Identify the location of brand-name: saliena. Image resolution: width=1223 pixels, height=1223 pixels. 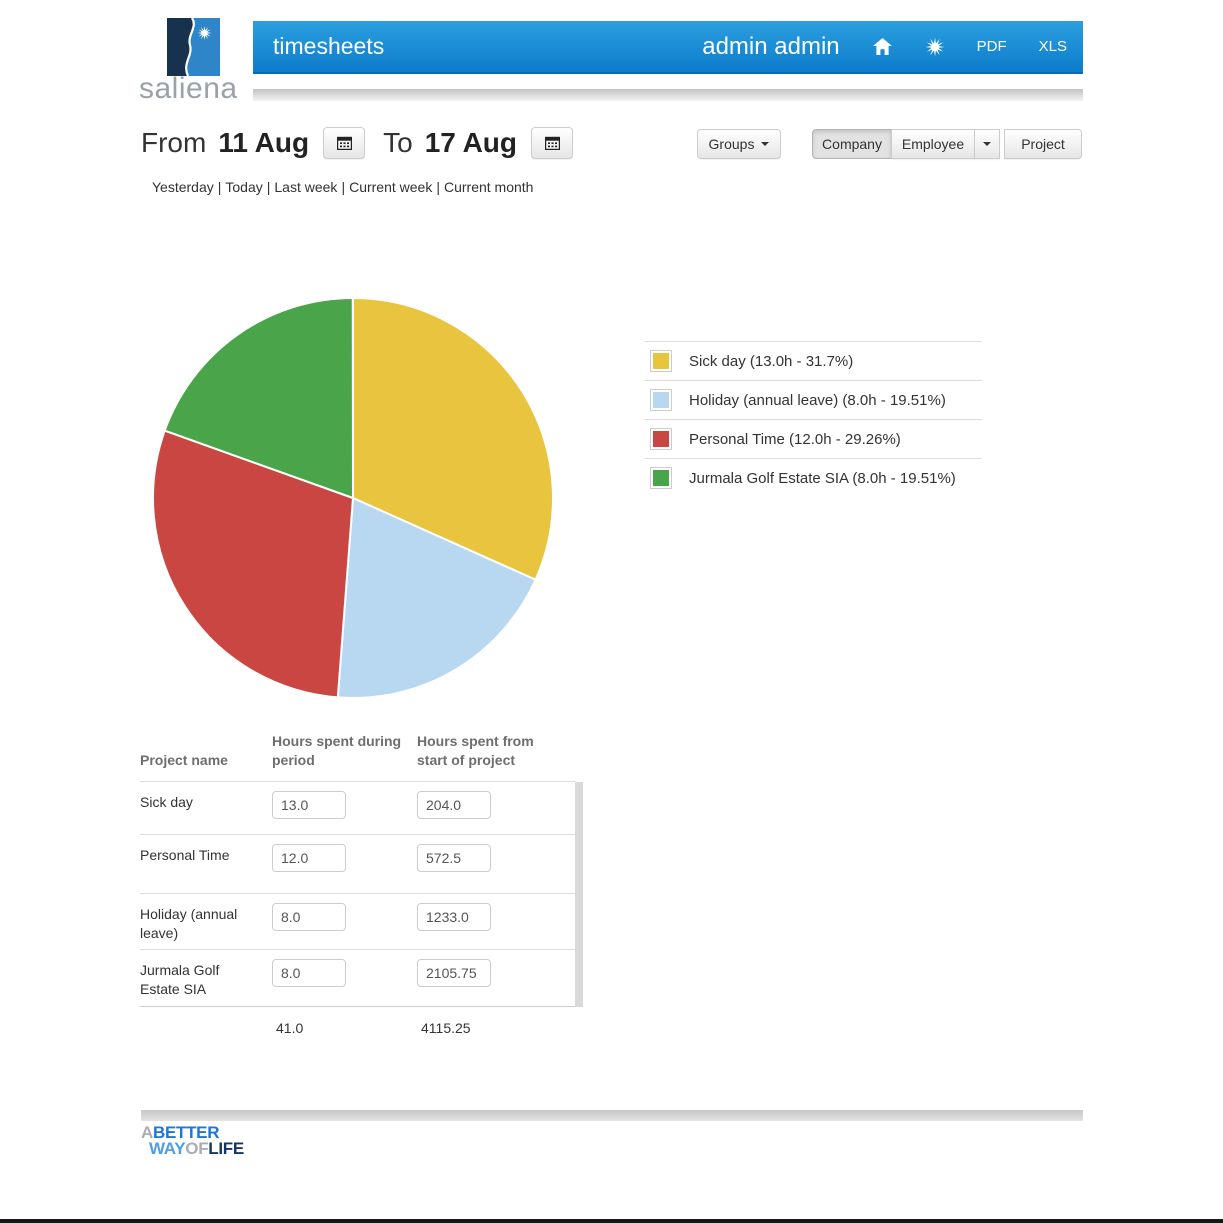
(188, 88).